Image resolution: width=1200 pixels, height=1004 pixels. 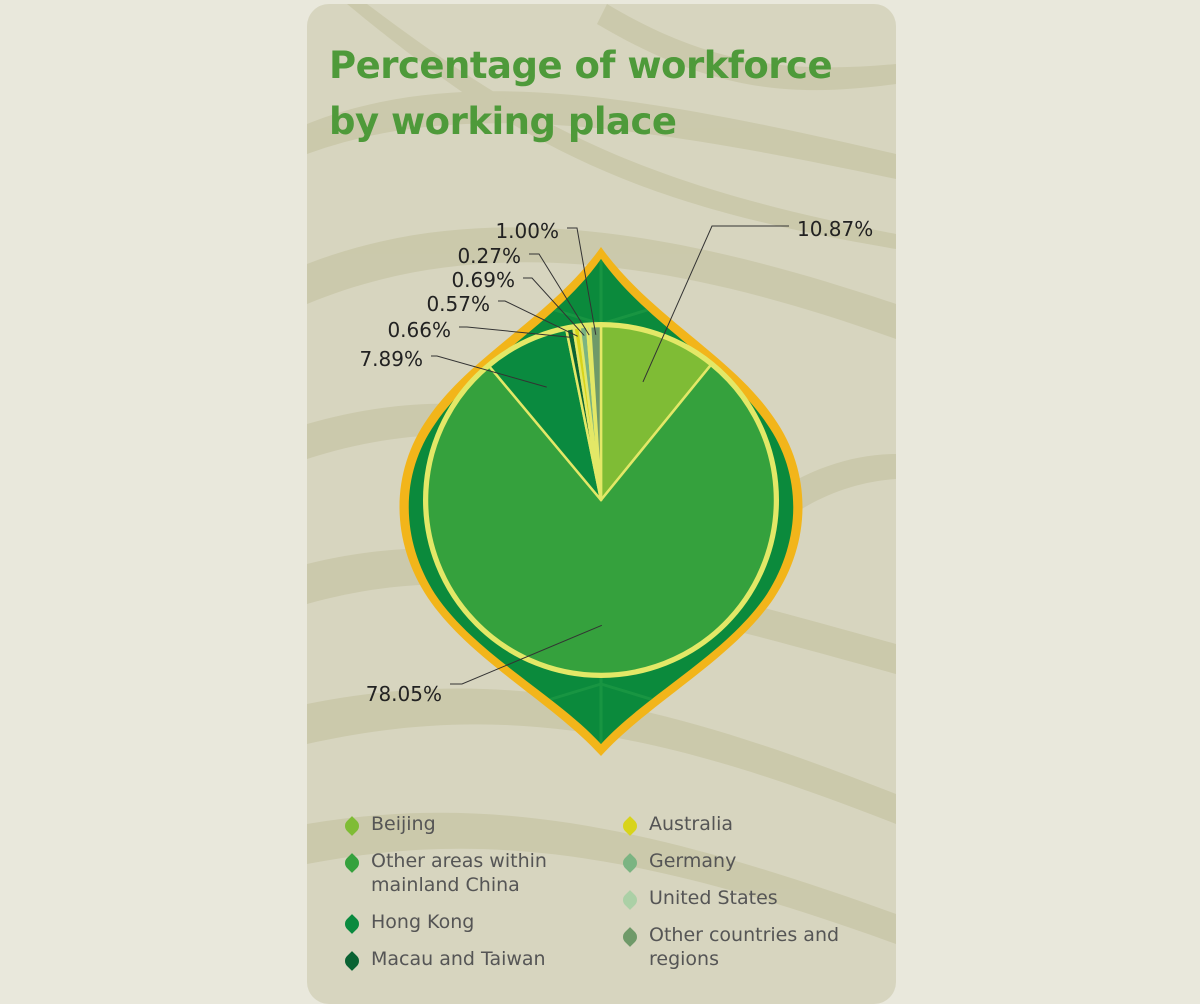 What do you see at coordinates (715, 304) in the screenshot?
I see `leader-line-beijing` at bounding box center [715, 304].